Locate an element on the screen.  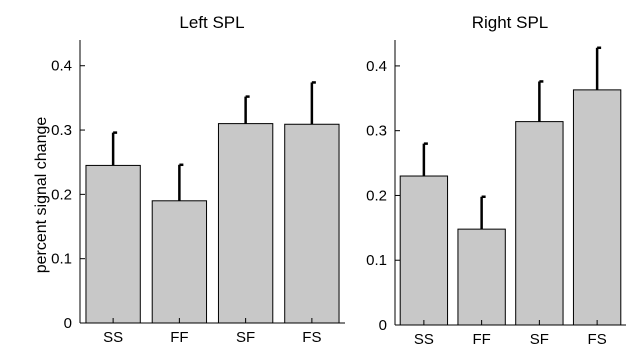
left-spl-y-tick-label: 0.3 is located at coordinates (61, 130).